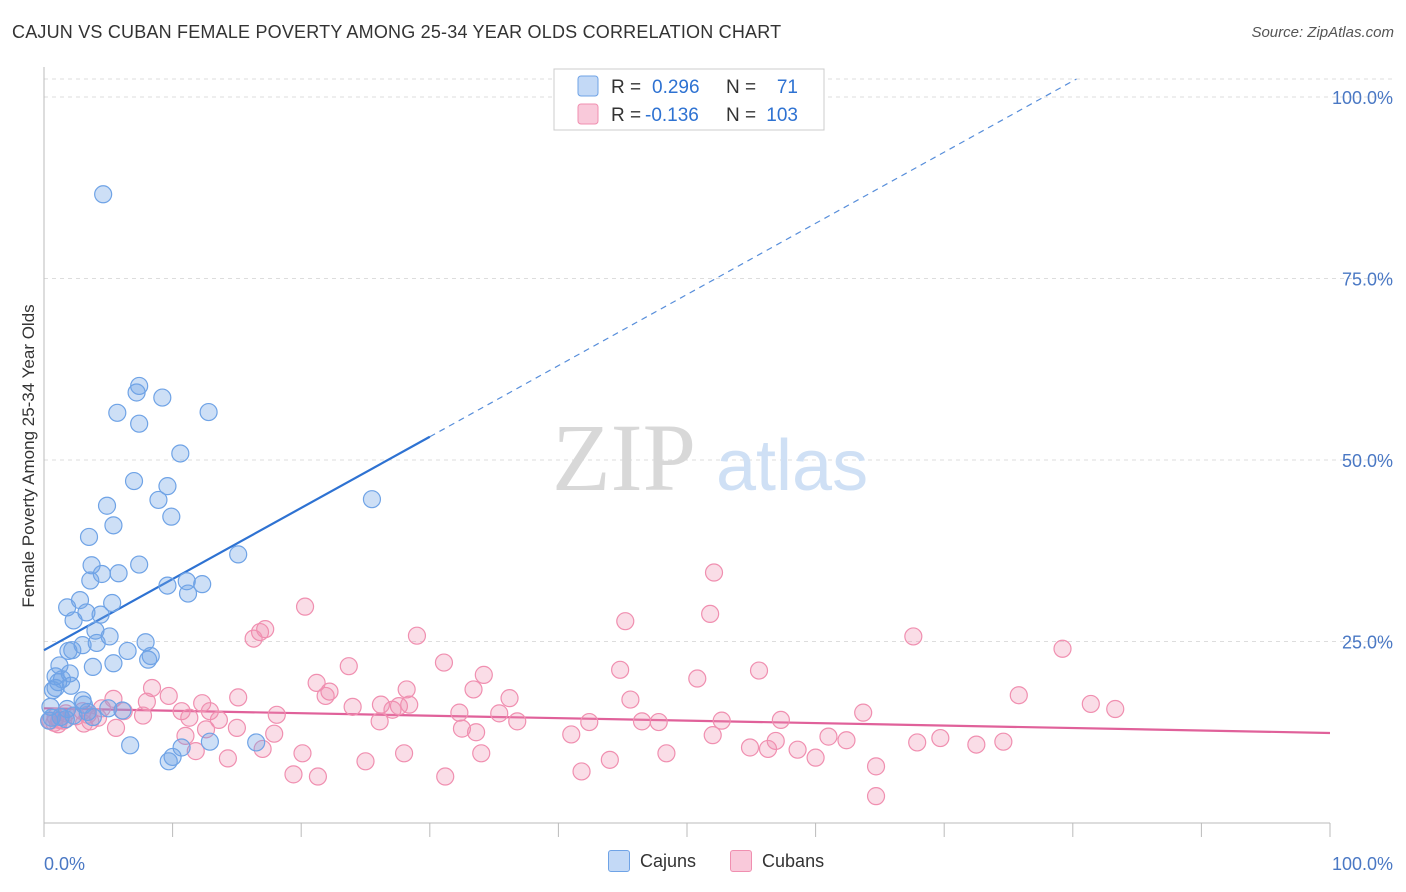 The image size is (1406, 892). Describe the element at coordinates (793, 860) in the screenshot. I see `legend-label-cubans: Cubans` at that location.